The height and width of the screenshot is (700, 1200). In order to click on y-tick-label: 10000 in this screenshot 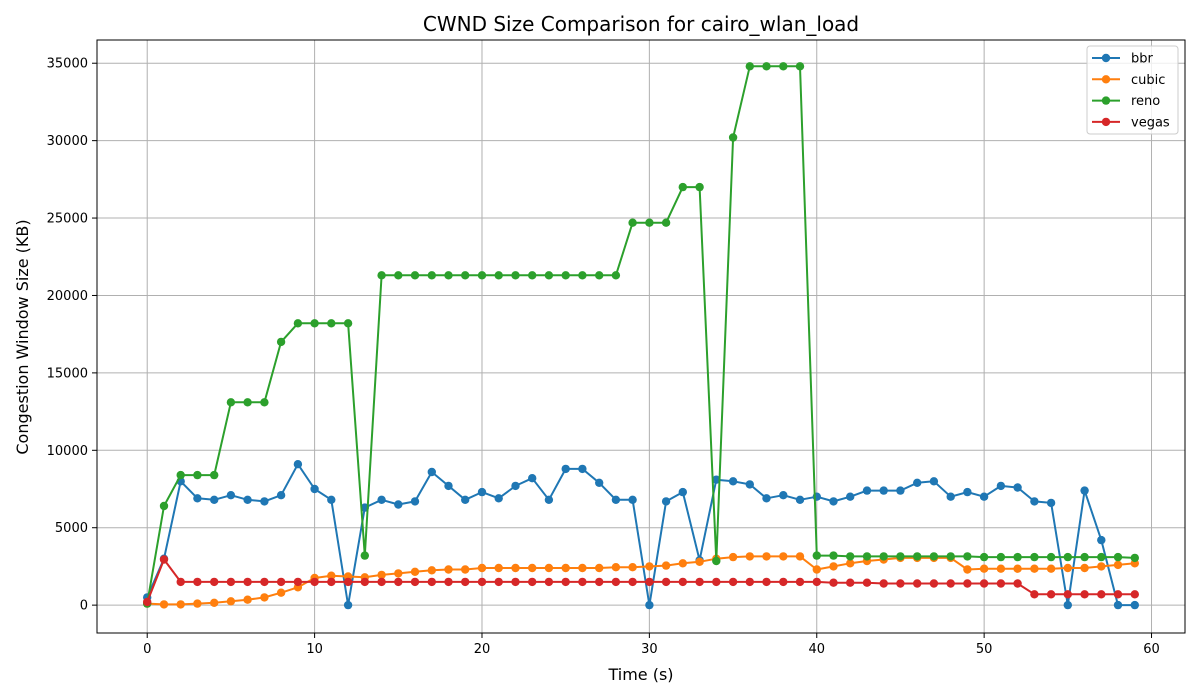, I will do `click(67, 451)`.